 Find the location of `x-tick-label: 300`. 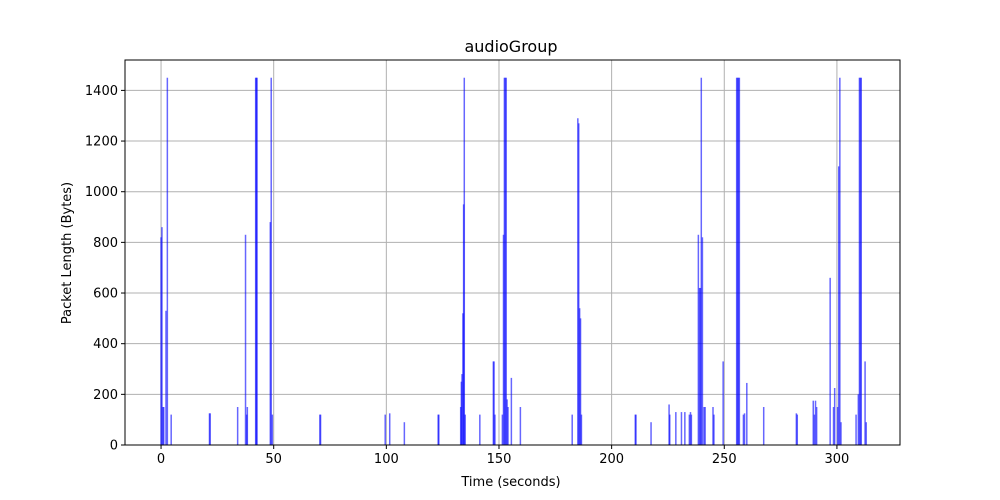

x-tick-label: 300 is located at coordinates (837, 459).